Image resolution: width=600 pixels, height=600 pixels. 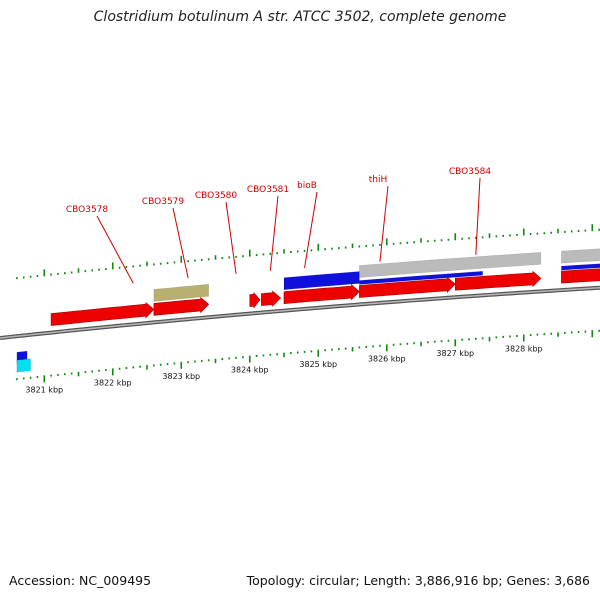 What do you see at coordinates (524, 349) in the screenshot?
I see `scale-tick-label: 3828 kbp` at bounding box center [524, 349].